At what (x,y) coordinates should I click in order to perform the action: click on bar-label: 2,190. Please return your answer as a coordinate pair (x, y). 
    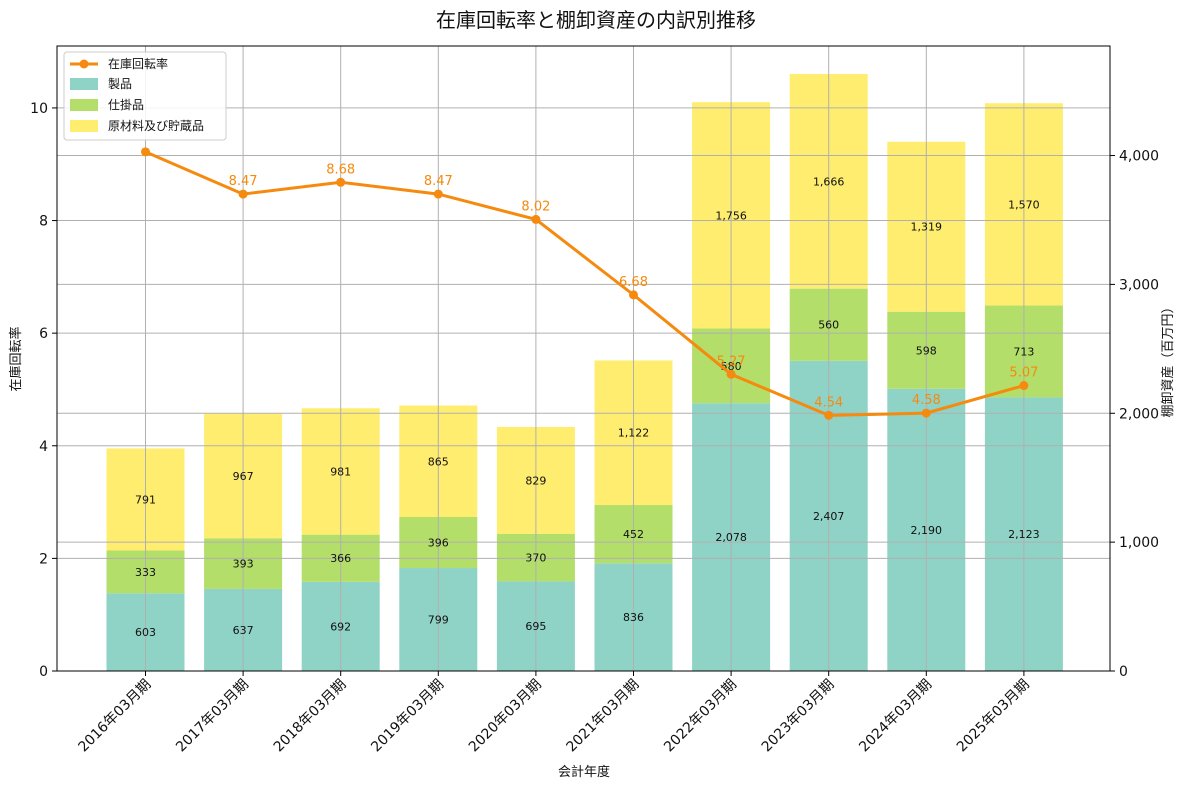
    Looking at the image, I should click on (927, 530).